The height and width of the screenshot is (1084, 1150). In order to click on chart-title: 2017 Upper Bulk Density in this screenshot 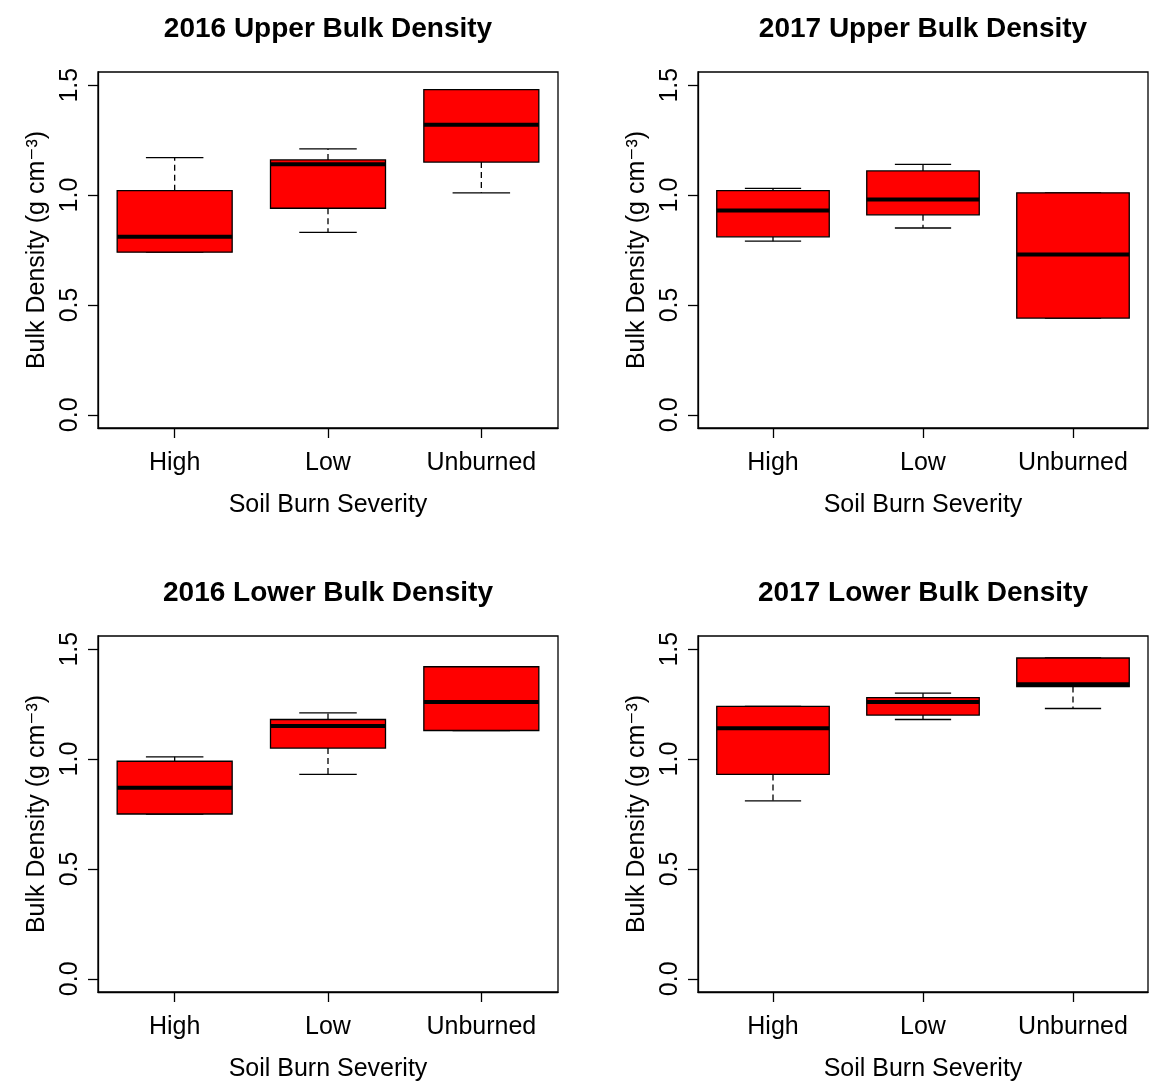, I will do `click(923, 27)`.